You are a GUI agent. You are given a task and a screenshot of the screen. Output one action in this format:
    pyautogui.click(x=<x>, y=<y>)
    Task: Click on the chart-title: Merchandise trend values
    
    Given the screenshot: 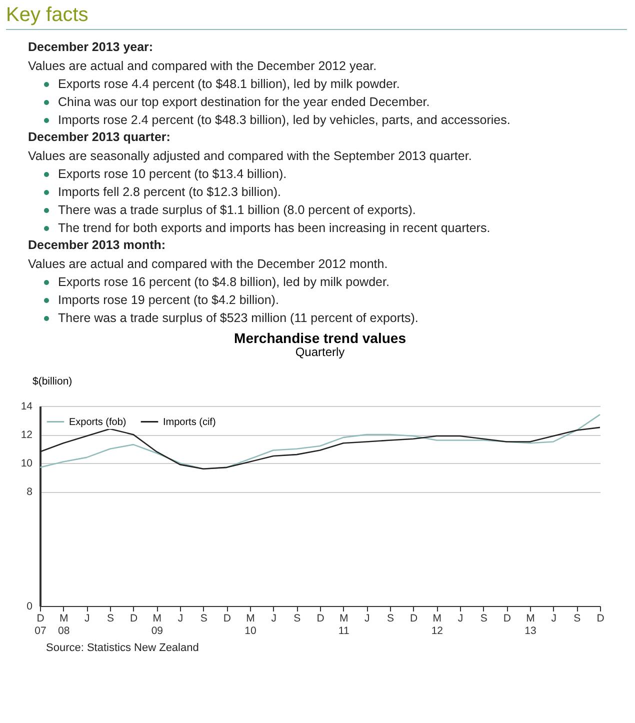 What is the action you would take?
    pyautogui.click(x=320, y=338)
    